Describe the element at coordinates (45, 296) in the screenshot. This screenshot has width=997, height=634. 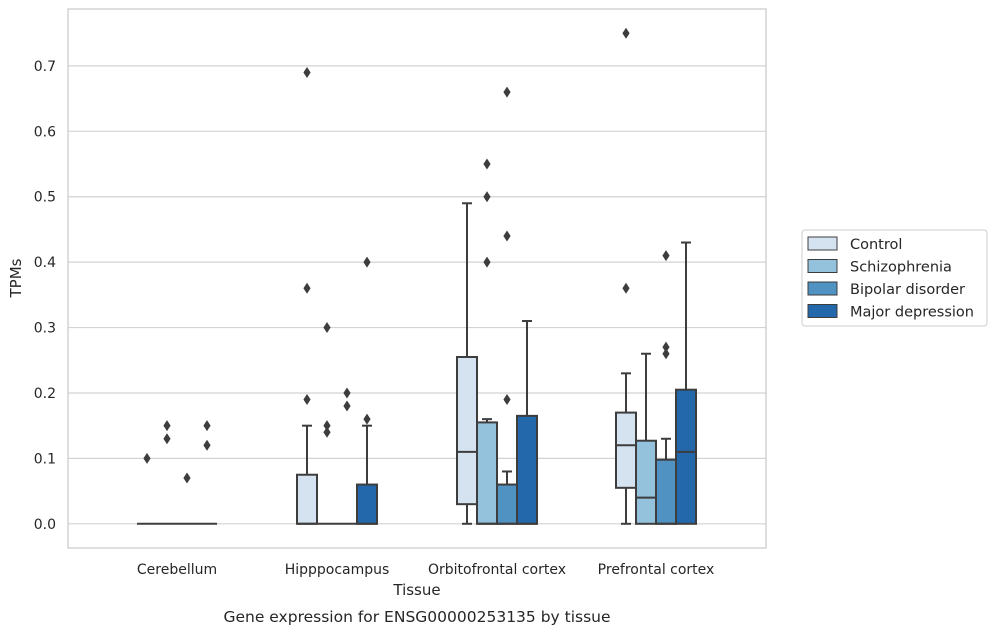
I see `y-tick-labels: 0.0 0.1 0.2 0.3 0.4 0.5 0.6 0.7` at that location.